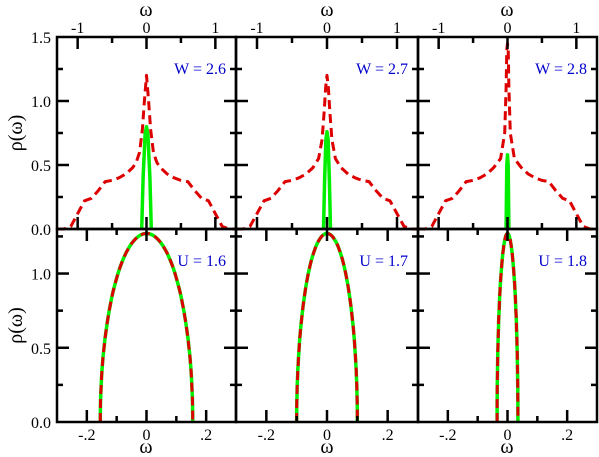 The image size is (599, 457). Describe the element at coordinates (383, 261) in the screenshot. I see `panel-label: U = 1.7` at that location.